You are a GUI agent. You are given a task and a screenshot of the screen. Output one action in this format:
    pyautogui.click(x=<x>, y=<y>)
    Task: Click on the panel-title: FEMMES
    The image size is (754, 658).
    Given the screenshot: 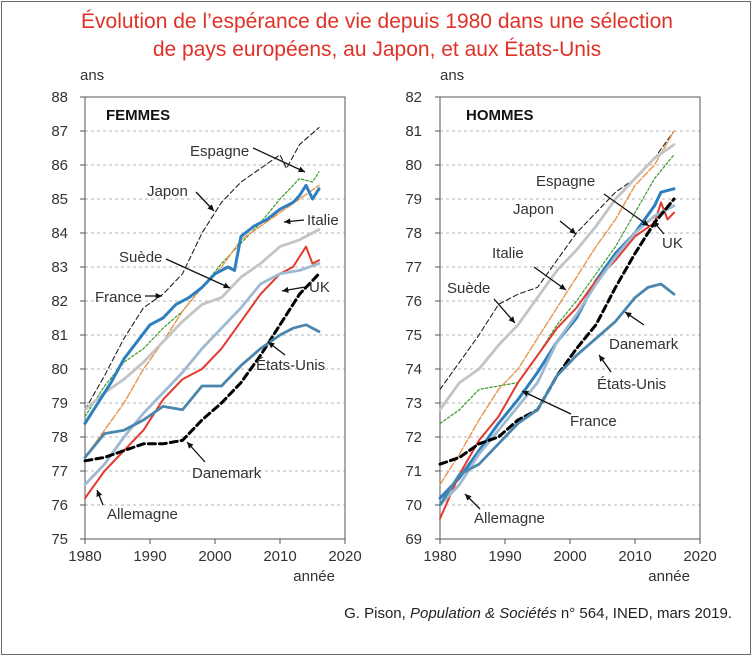 What is the action you would take?
    pyautogui.click(x=138, y=115)
    